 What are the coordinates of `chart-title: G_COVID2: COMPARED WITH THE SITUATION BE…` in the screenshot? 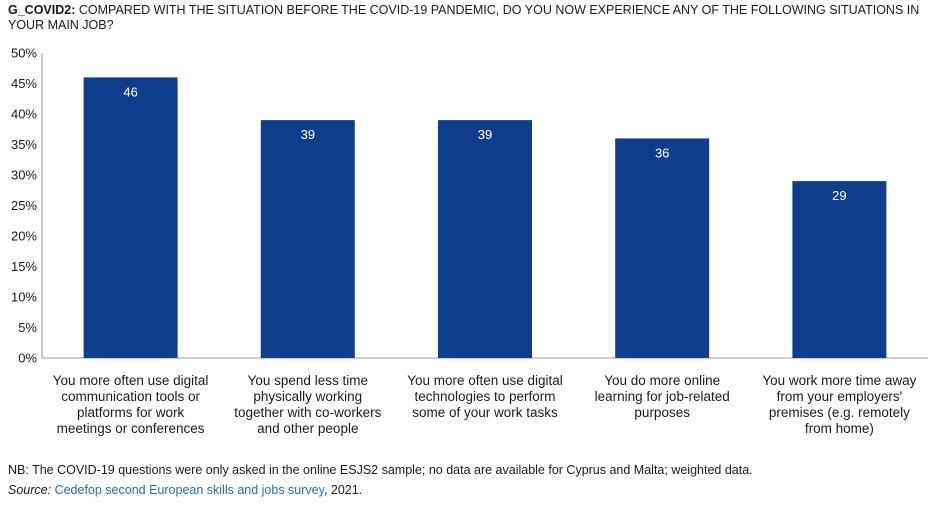 It's located at (468, 18).